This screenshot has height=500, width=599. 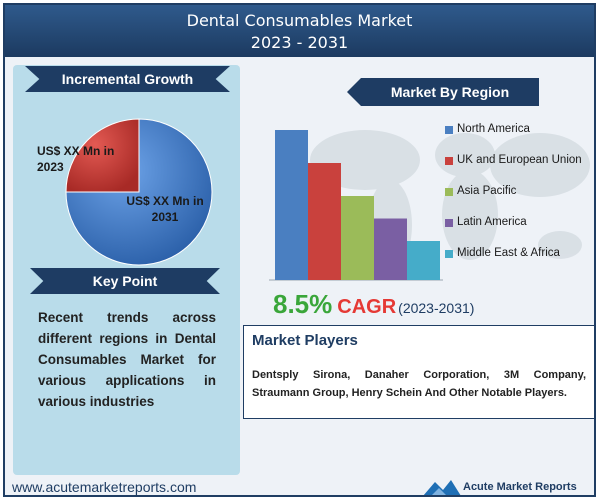 I want to click on key-point-ribbon: Key Point, so click(x=125, y=281).